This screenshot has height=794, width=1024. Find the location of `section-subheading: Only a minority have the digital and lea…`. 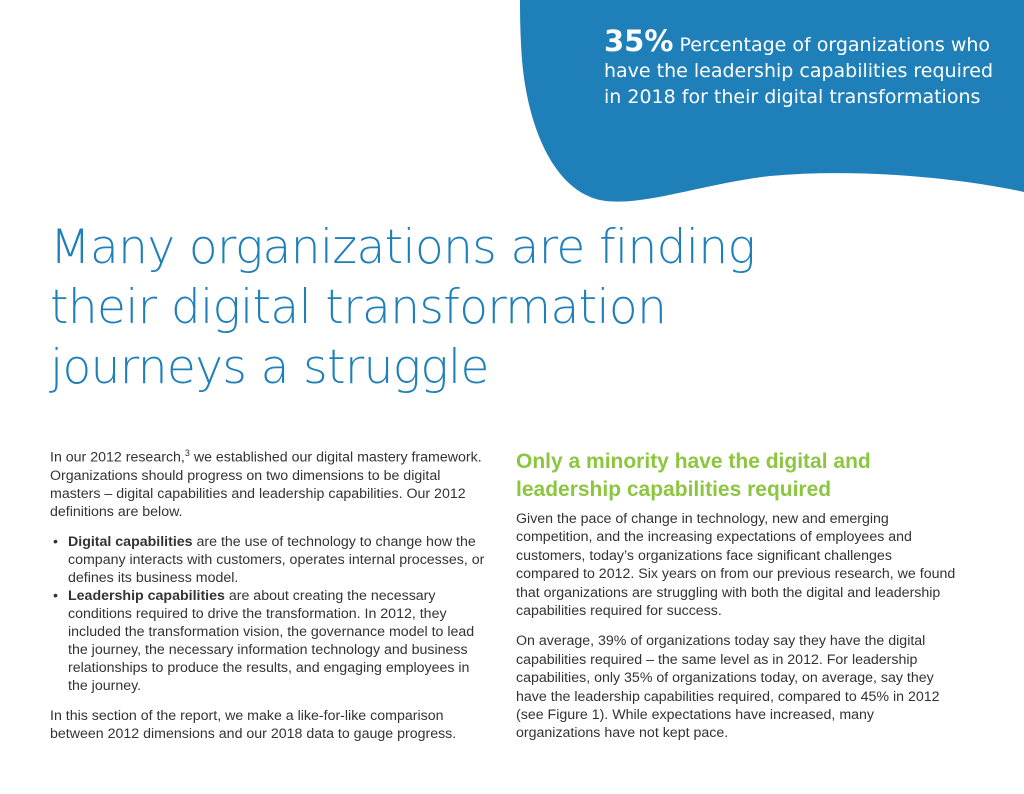

section-subheading: Only a minority have the digital and lea… is located at coordinates (693, 475).